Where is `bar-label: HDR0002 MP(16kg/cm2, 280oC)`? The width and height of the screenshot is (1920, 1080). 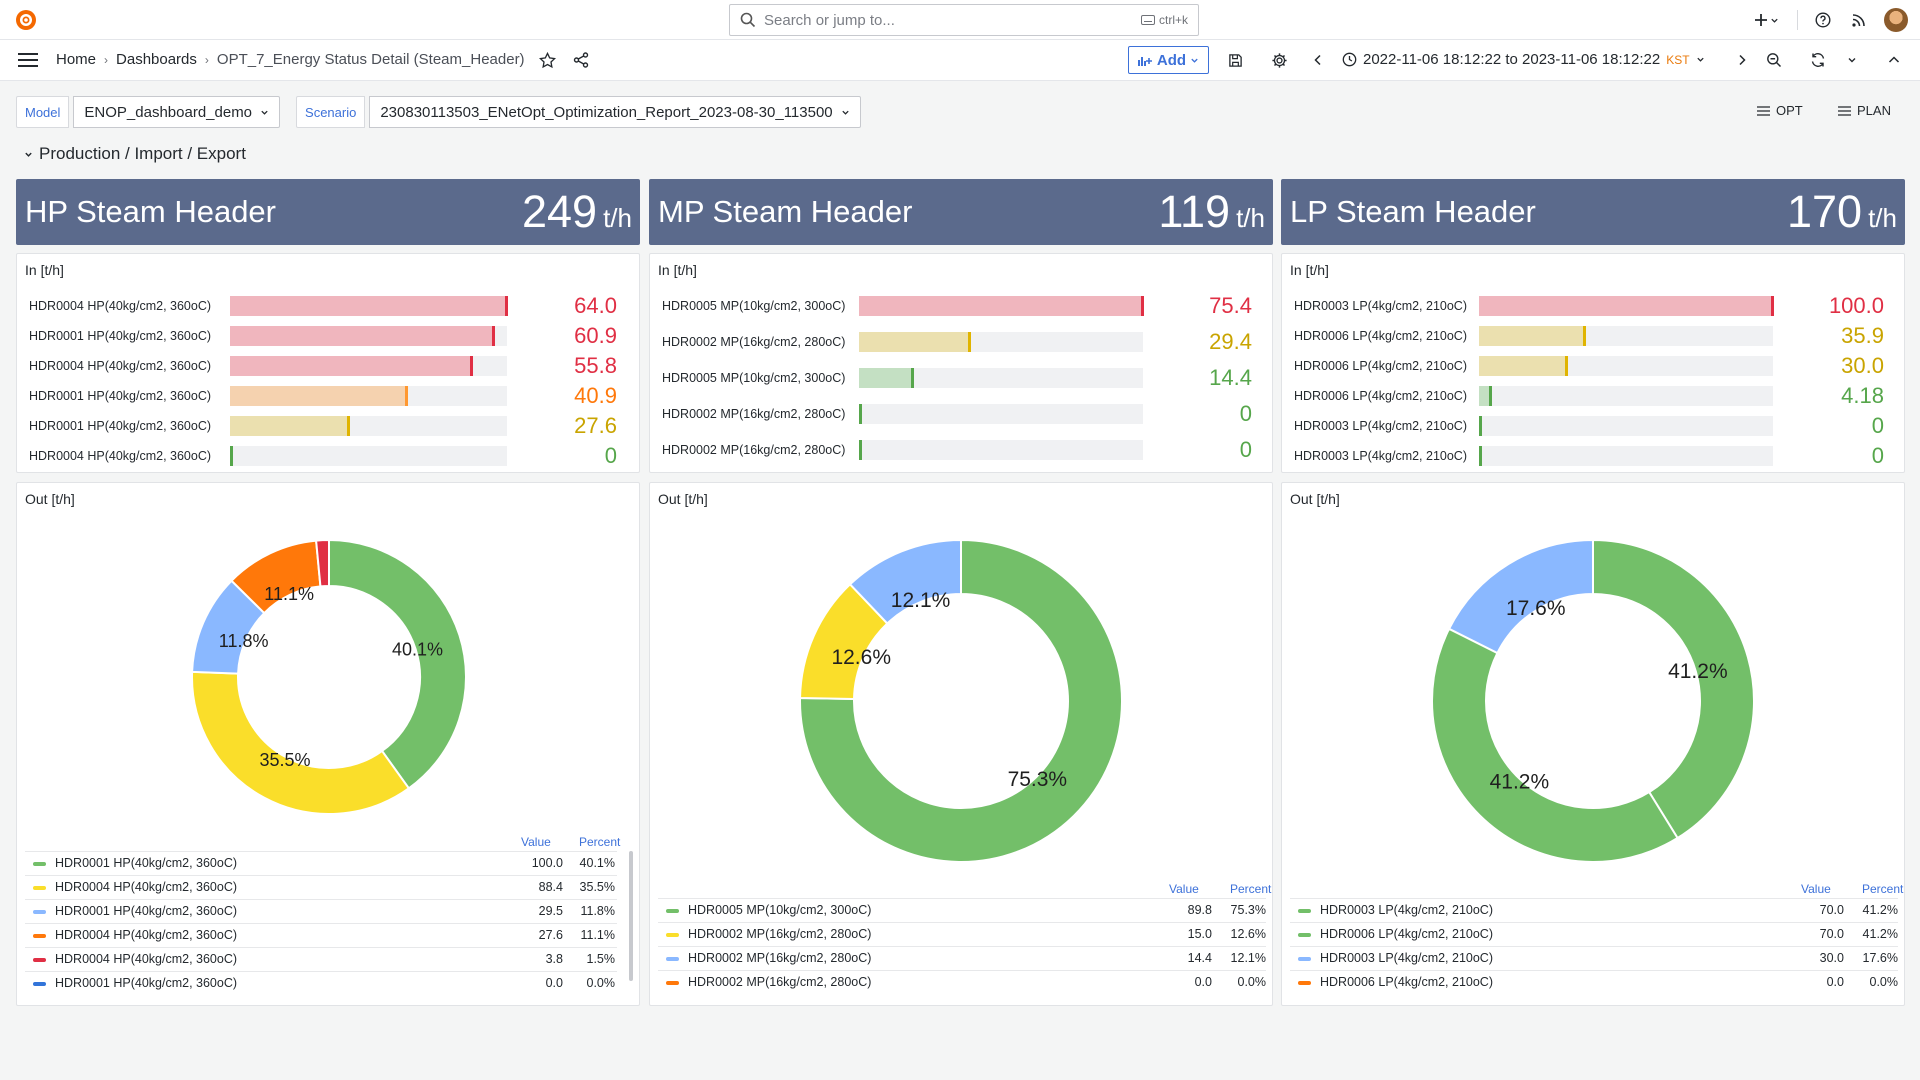
bar-label: HDR0002 MP(16kg/cm2, 280oC) is located at coordinates (754, 450).